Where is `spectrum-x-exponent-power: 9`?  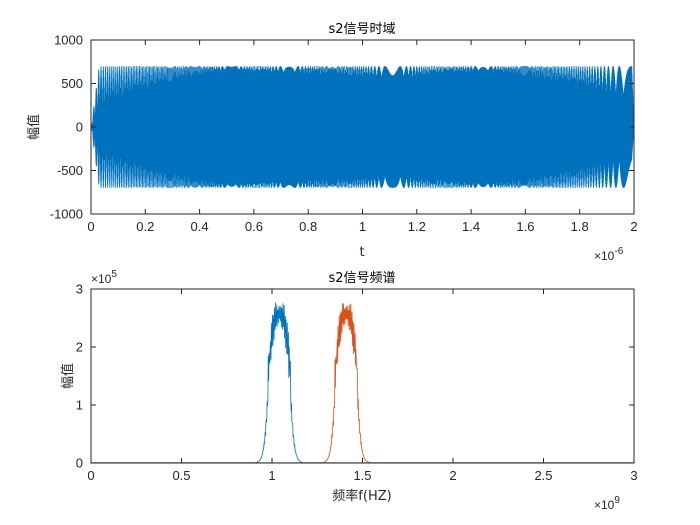 spectrum-x-exponent-power: 9 is located at coordinates (617, 500).